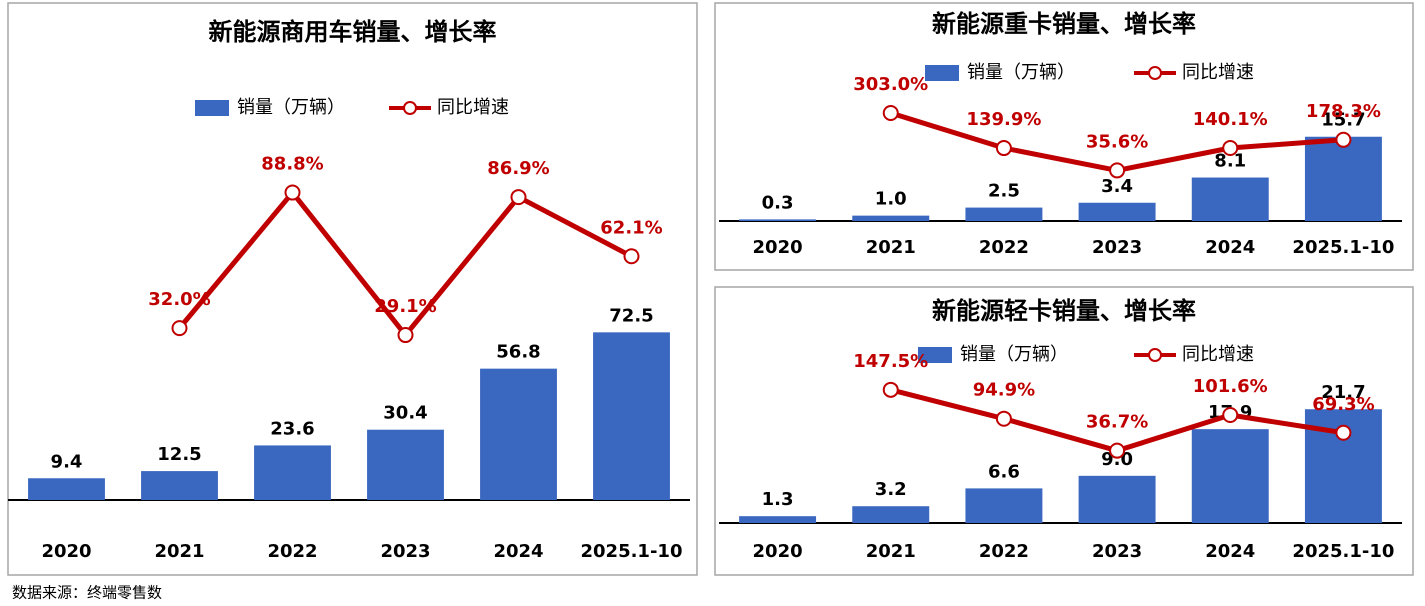 The image size is (1425, 606). I want to click on line-label: 32.0%, so click(179, 299).